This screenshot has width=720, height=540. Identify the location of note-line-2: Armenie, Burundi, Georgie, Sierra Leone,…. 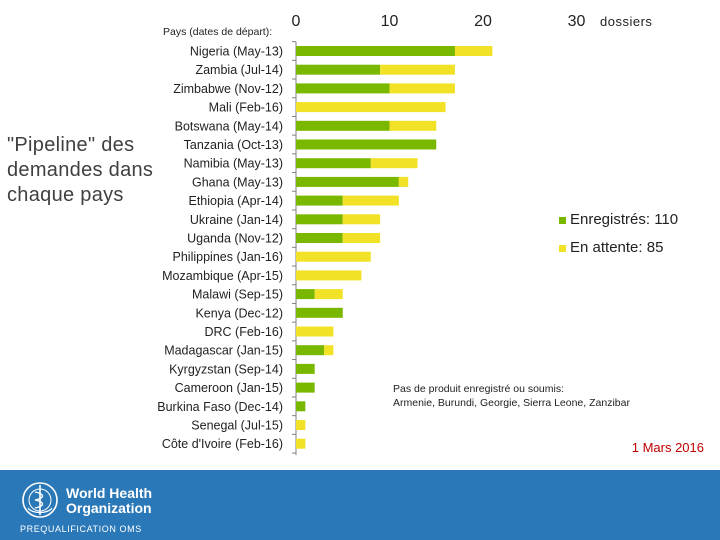
(511, 403).